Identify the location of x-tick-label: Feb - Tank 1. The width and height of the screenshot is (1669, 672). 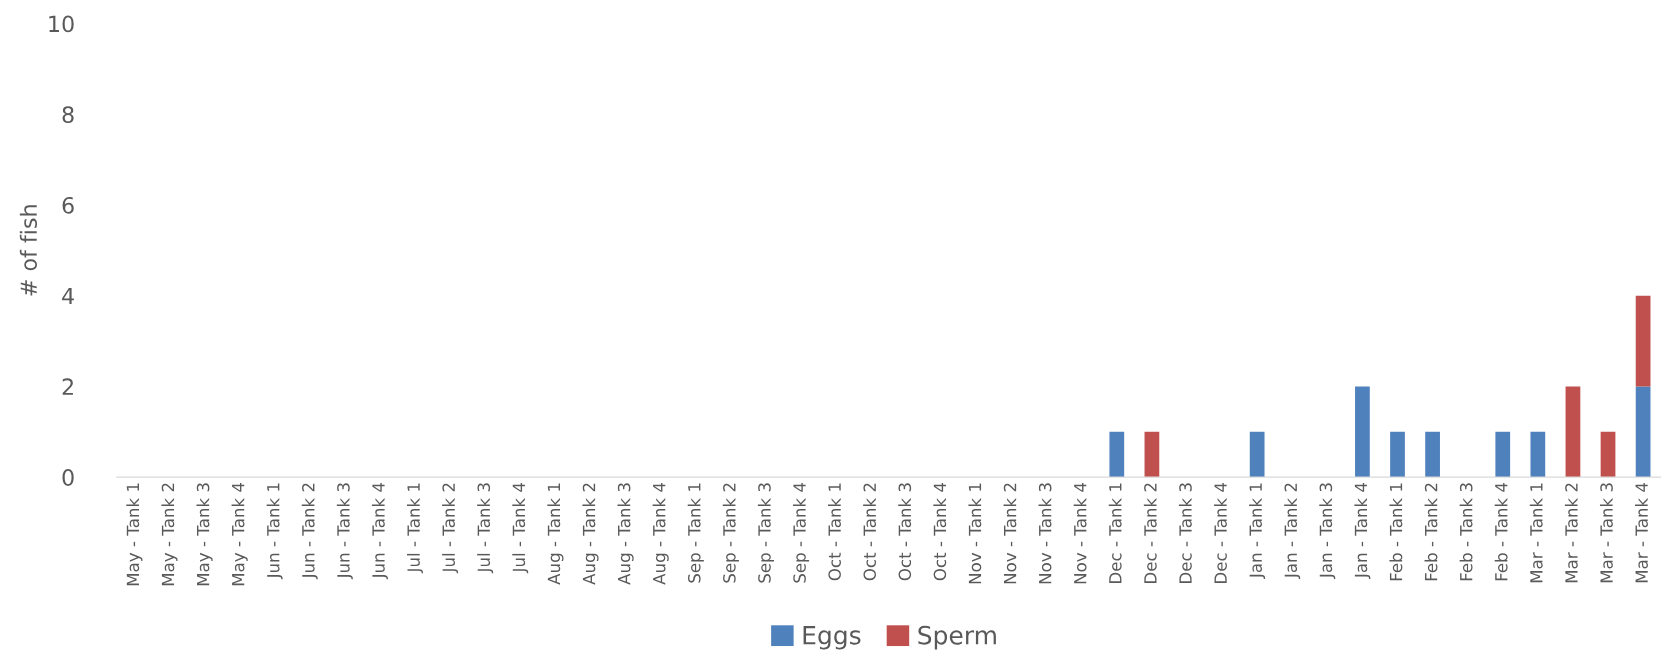
(1396, 532).